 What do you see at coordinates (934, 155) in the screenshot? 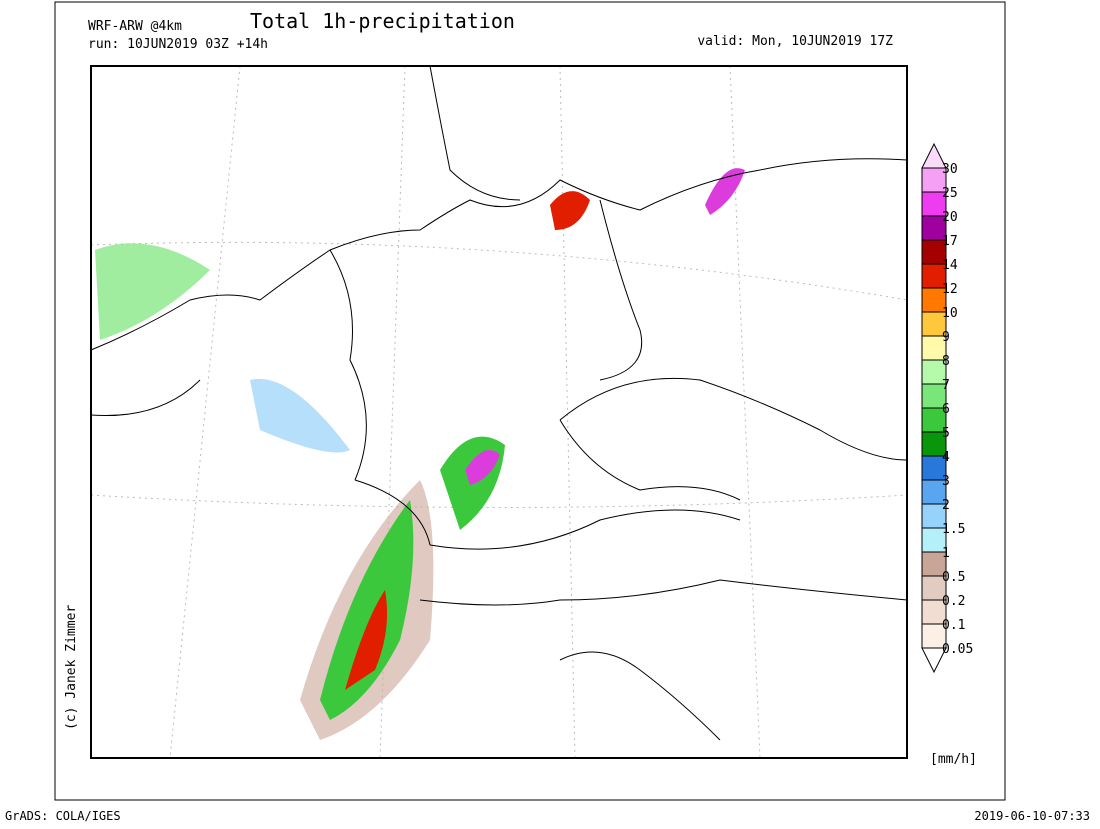
I see `colorbar-top-triangle` at bounding box center [934, 155].